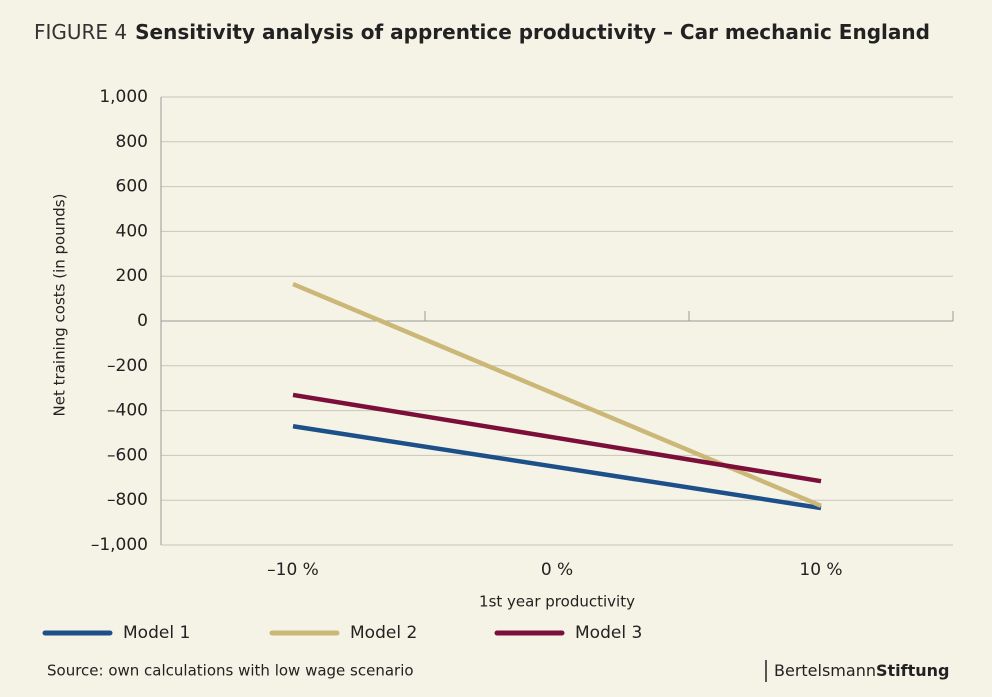 Image resolution: width=992 pixels, height=697 pixels. What do you see at coordinates (913, 670) in the screenshot?
I see `brand-bold: Stiftung` at bounding box center [913, 670].